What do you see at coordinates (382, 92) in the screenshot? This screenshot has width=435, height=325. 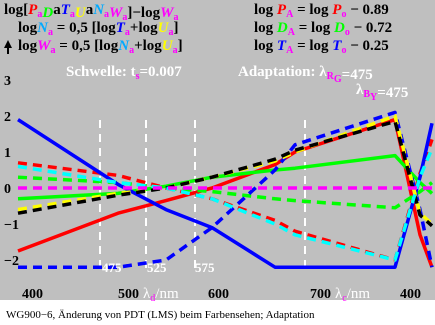 I see `lambda-by-label: λBY=475` at bounding box center [382, 92].